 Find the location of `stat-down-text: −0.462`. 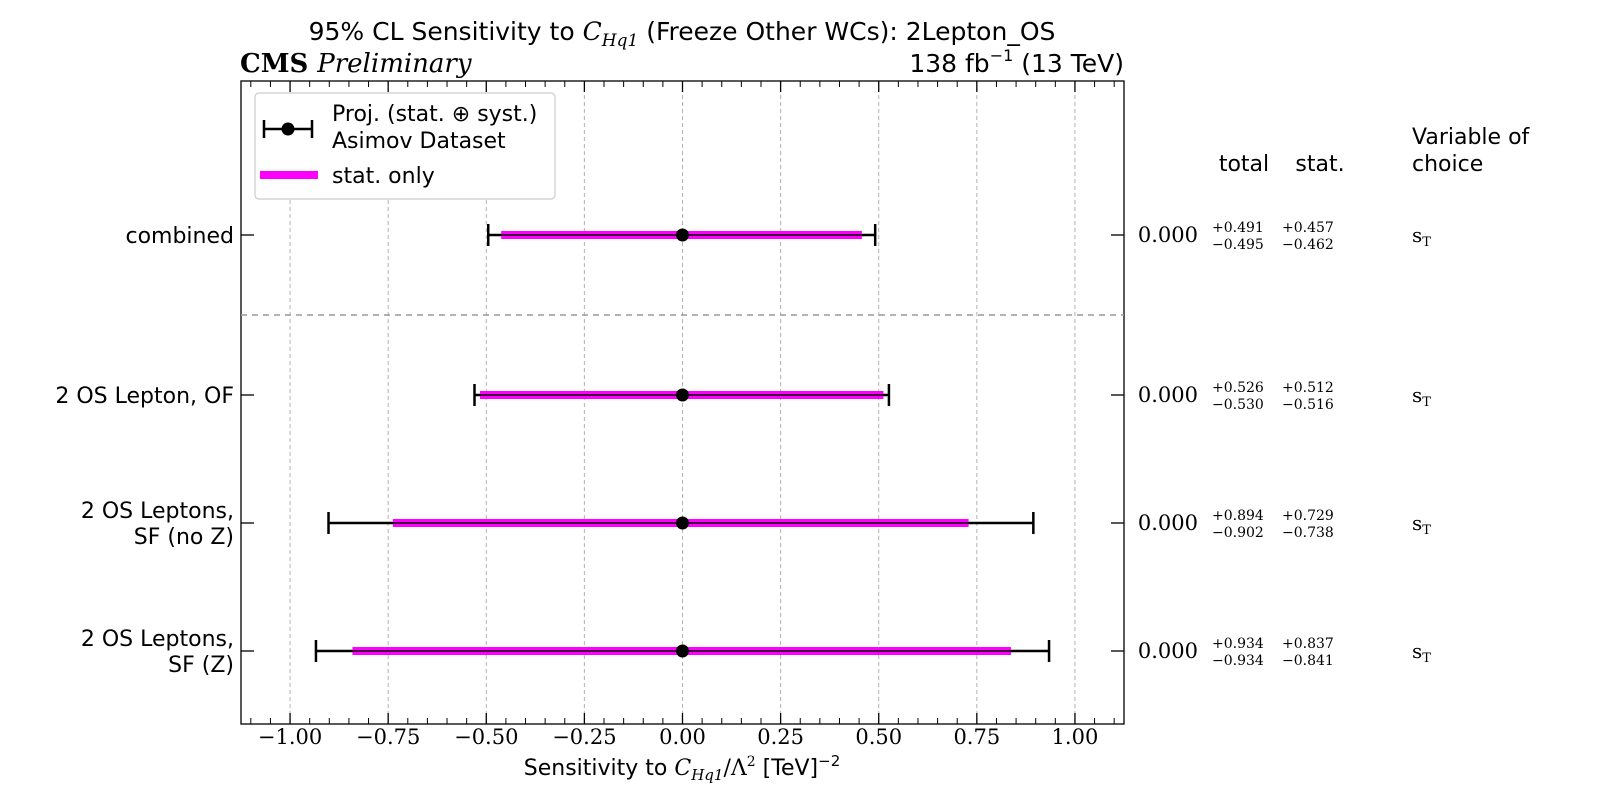

stat-down-text: −0.462 is located at coordinates (1308, 245).